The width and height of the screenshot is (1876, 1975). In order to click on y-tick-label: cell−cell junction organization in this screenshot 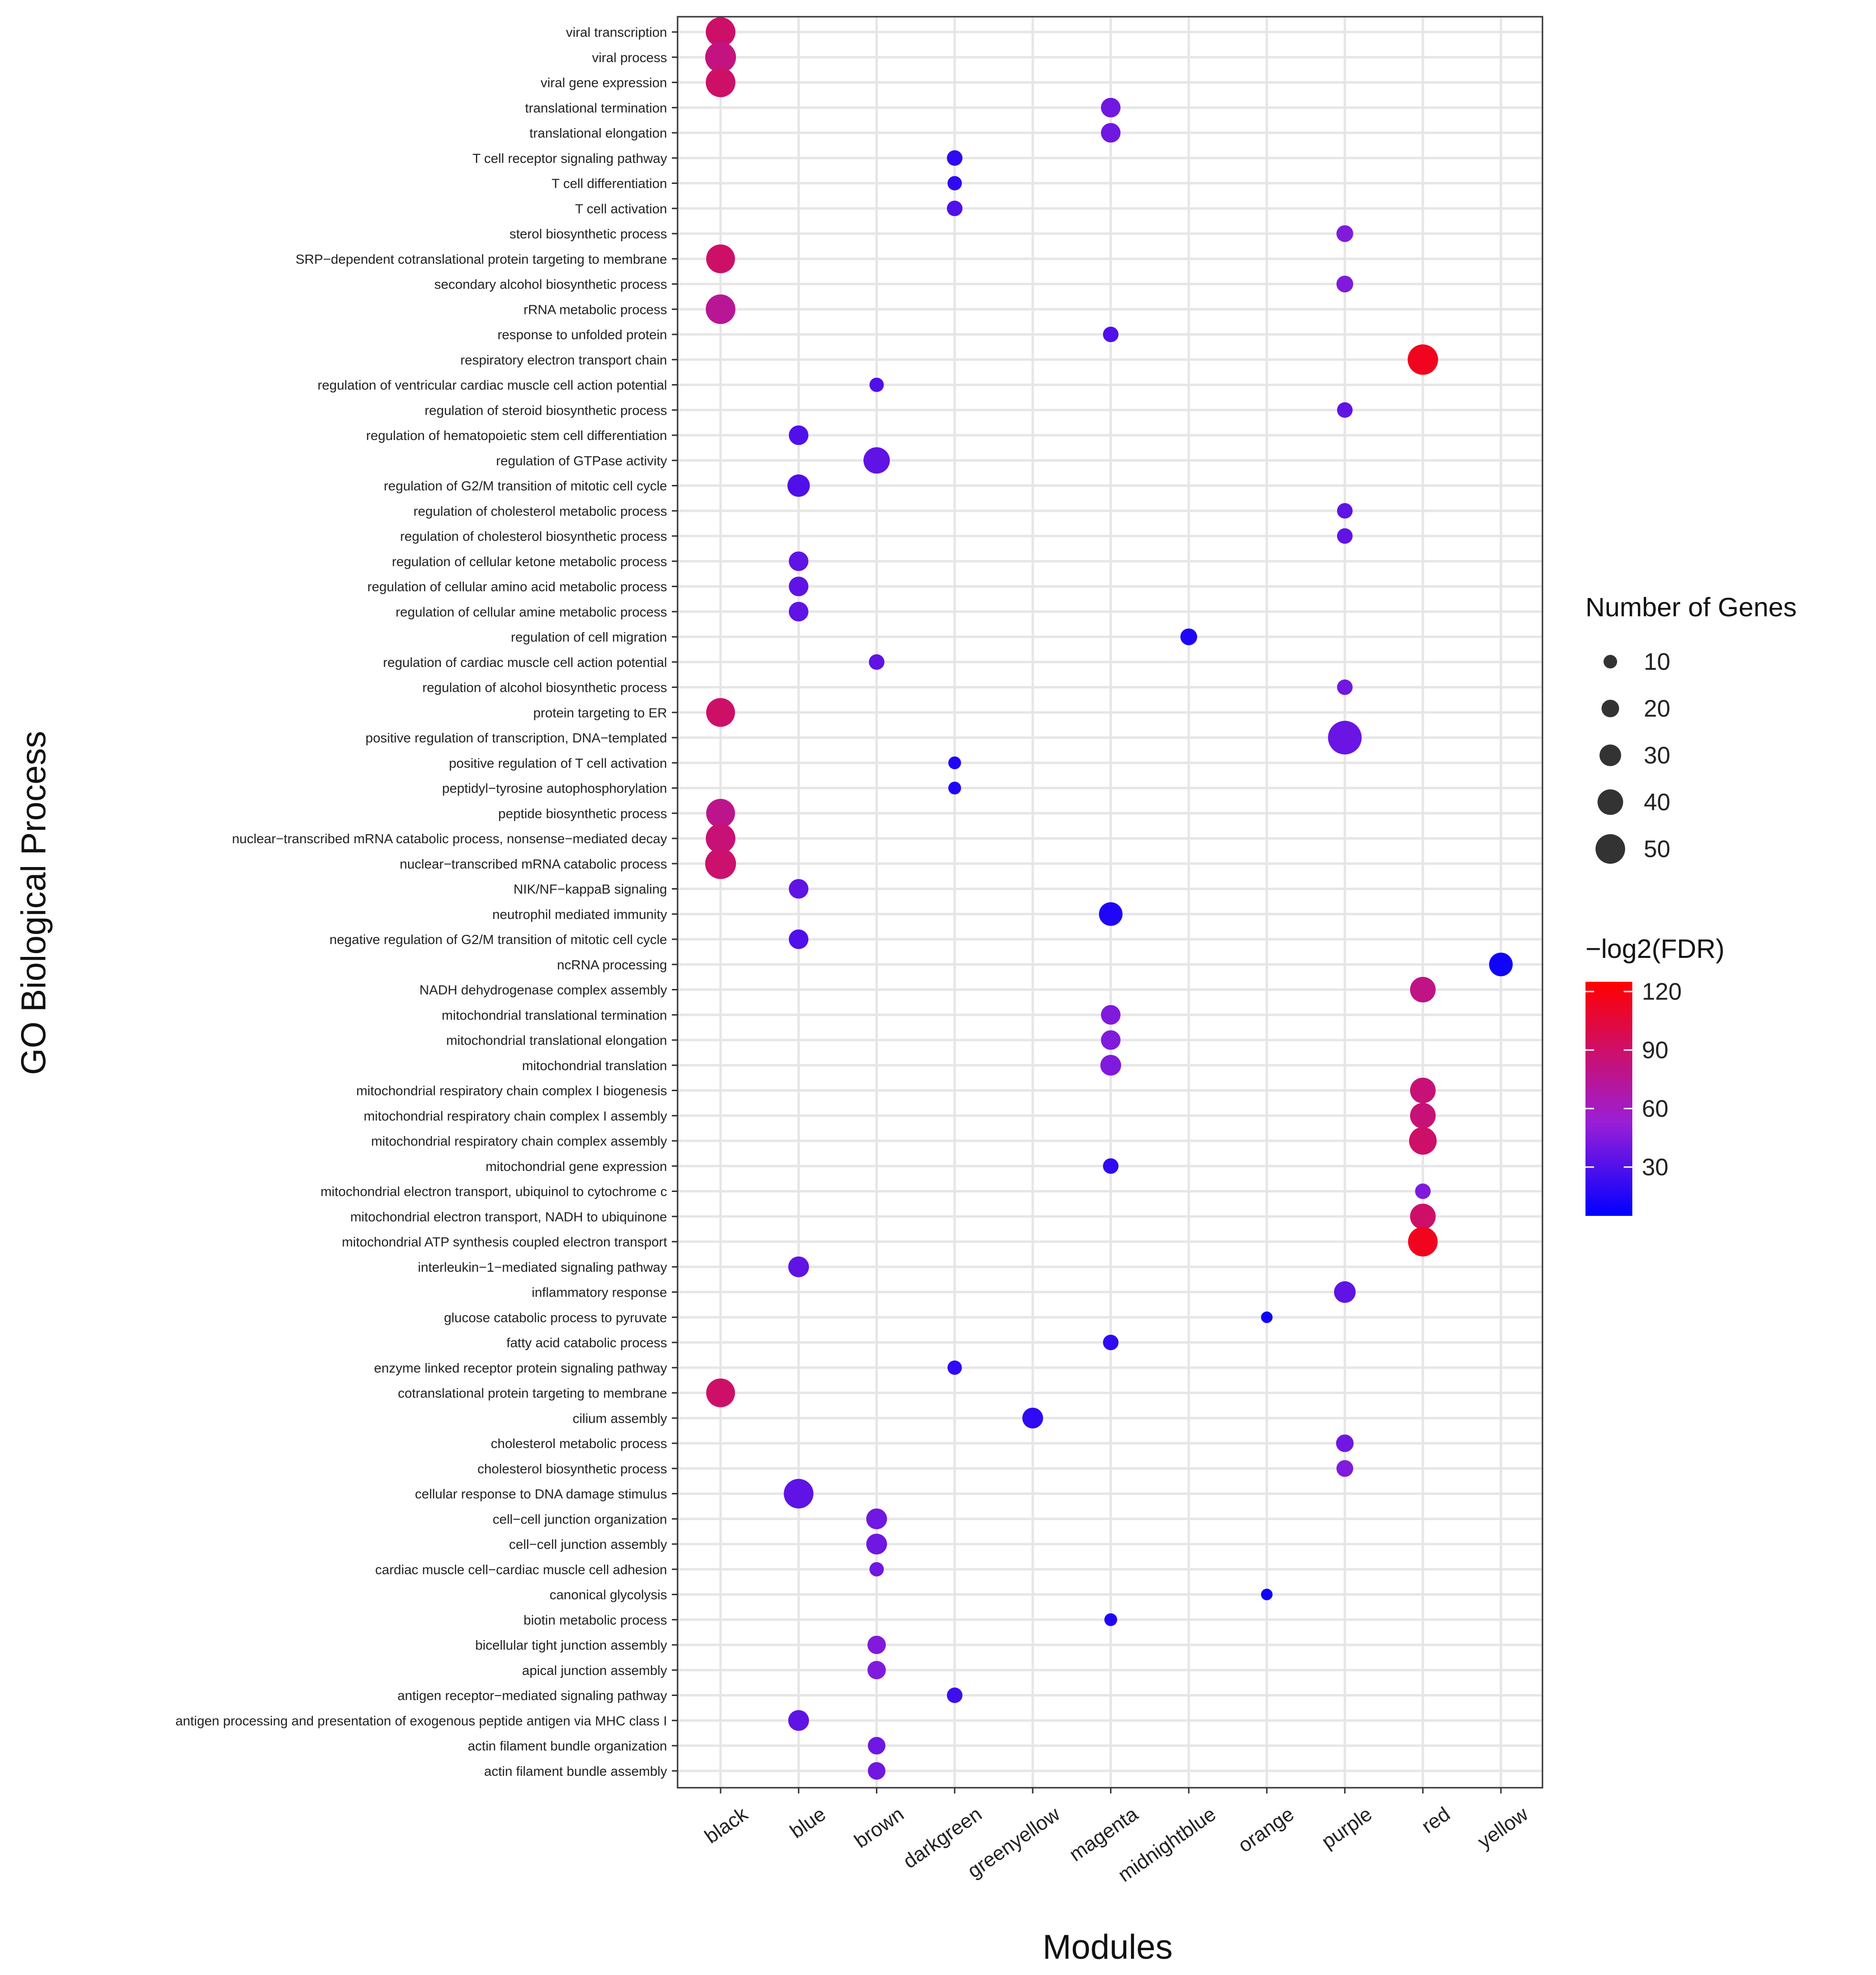, I will do `click(580, 1519)`.